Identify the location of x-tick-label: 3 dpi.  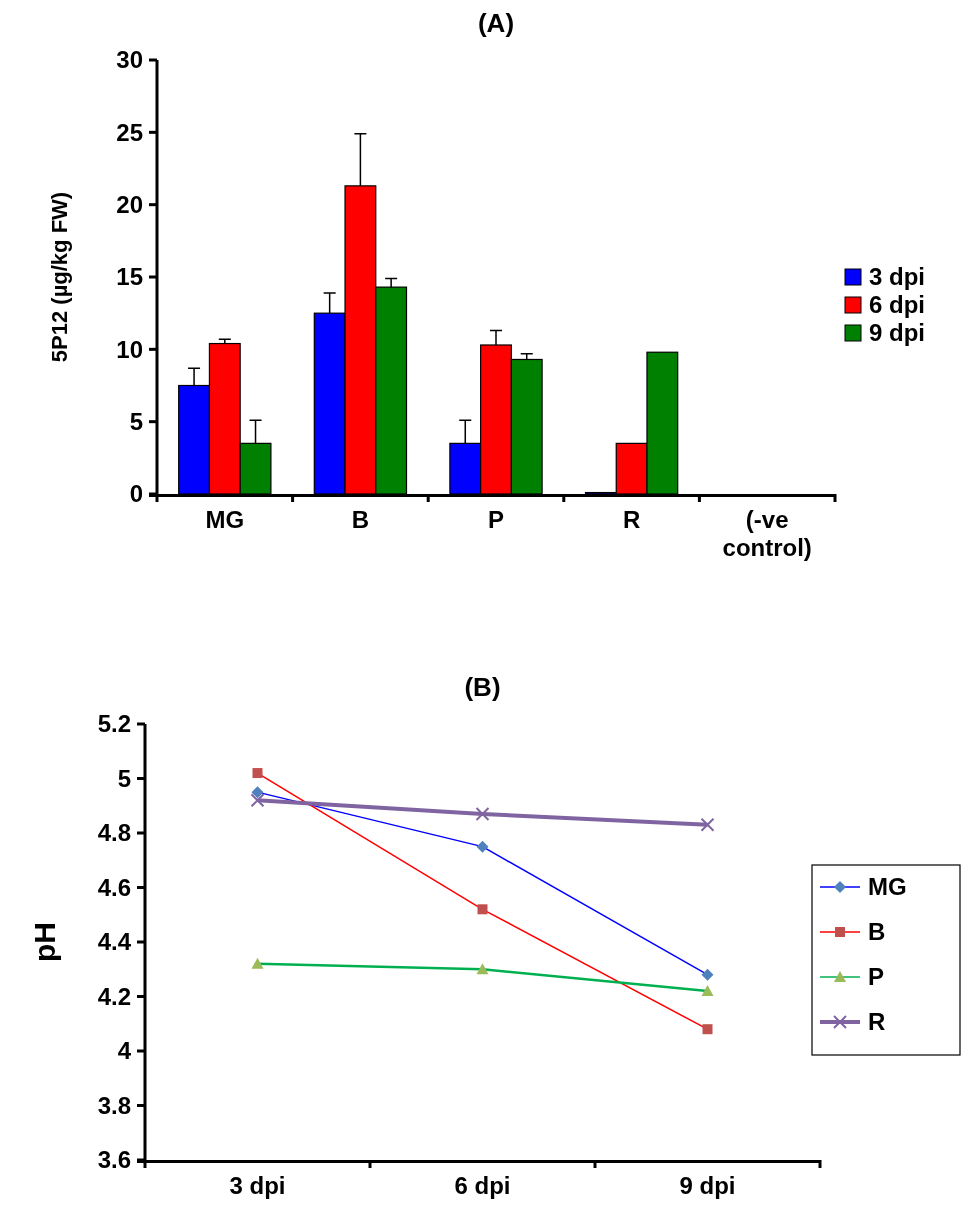
(257, 1185).